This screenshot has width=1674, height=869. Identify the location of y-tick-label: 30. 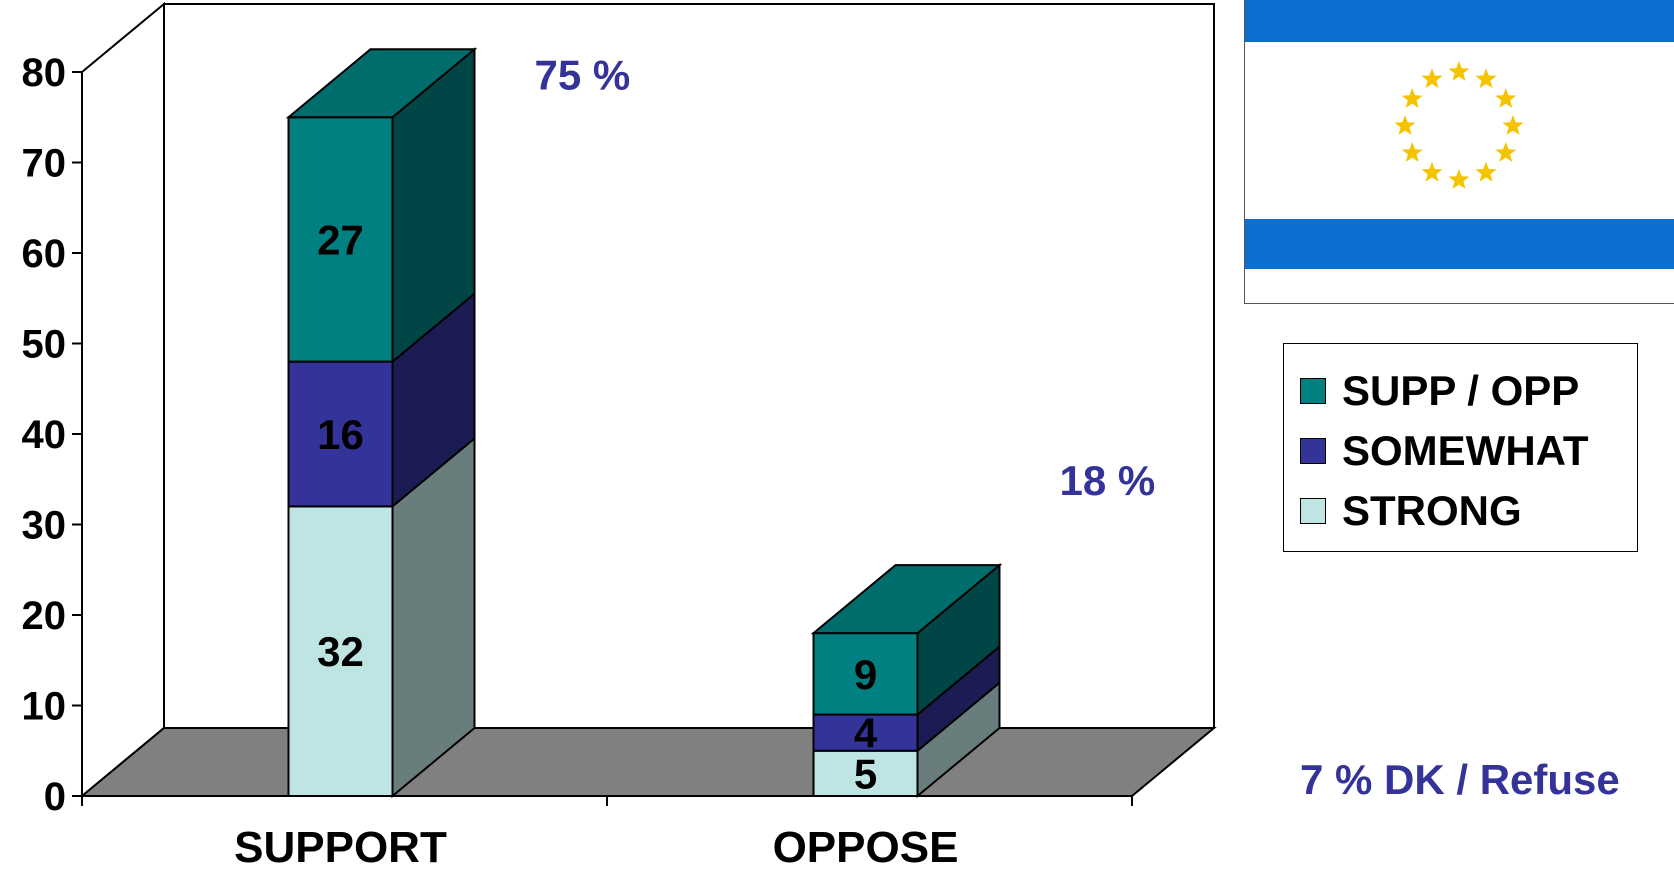
(44, 526).